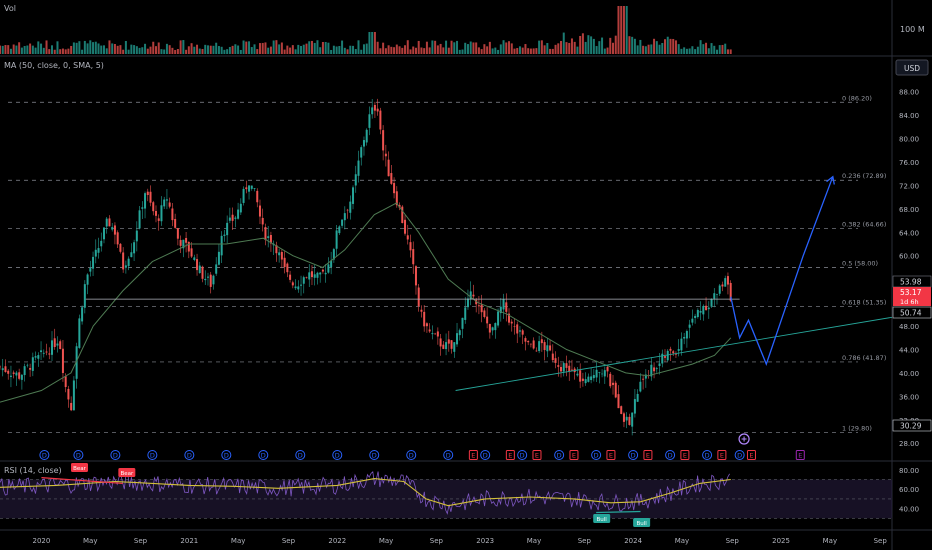  I want to click on currency-button-label: USD, so click(912, 68).